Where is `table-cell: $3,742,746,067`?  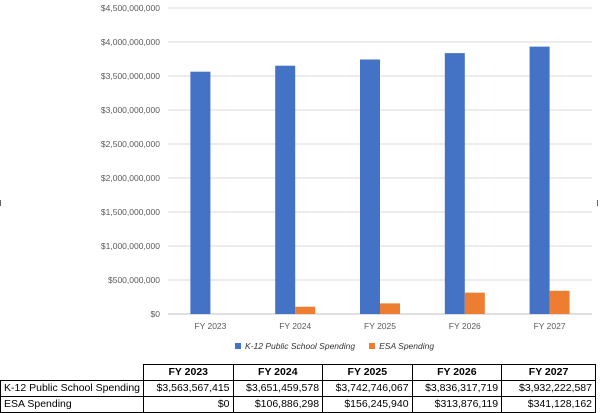
table-cell: $3,742,746,067 is located at coordinates (367, 388).